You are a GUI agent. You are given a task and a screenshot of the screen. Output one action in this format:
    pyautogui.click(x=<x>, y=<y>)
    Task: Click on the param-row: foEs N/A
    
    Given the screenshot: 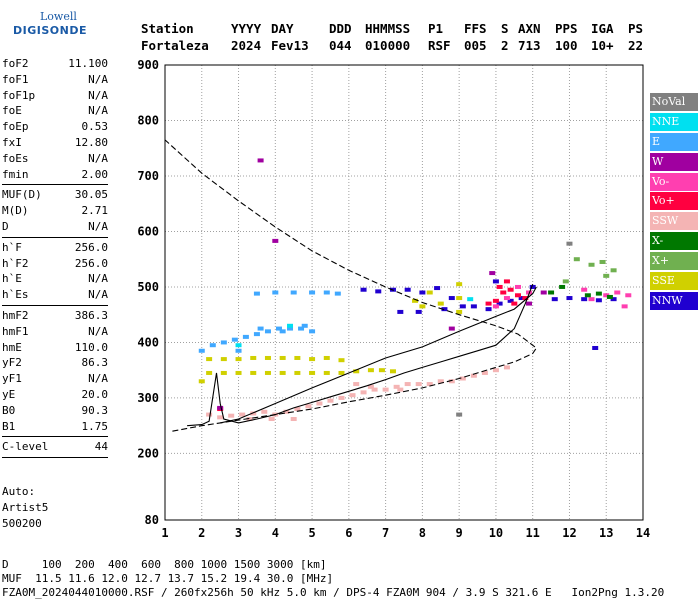 What is the action you would take?
    pyautogui.click(x=55, y=159)
    